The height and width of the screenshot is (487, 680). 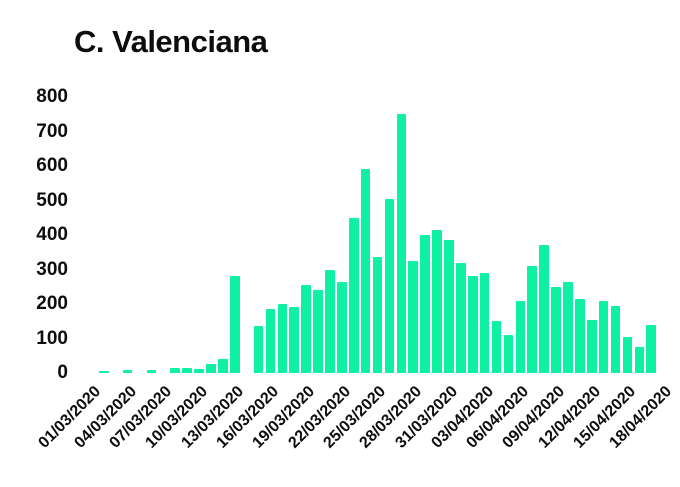 What do you see at coordinates (171, 41) in the screenshot?
I see `chart-title: C. Valenciana` at bounding box center [171, 41].